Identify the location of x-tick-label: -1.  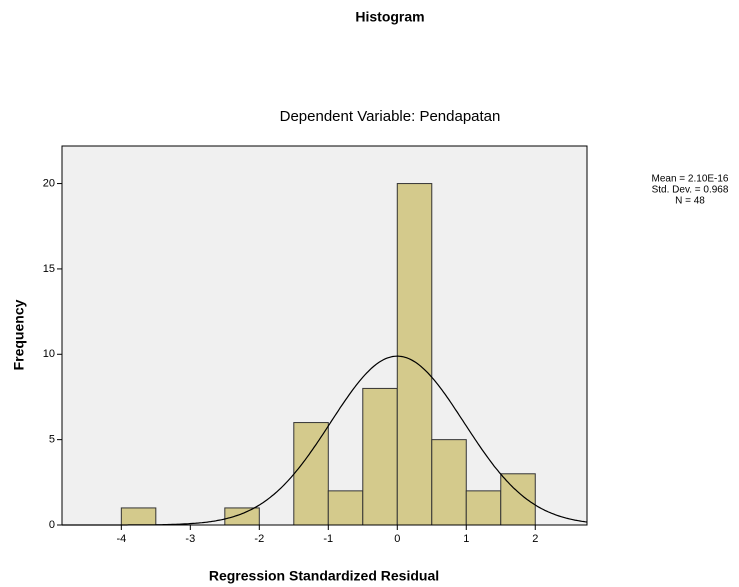
(328, 539).